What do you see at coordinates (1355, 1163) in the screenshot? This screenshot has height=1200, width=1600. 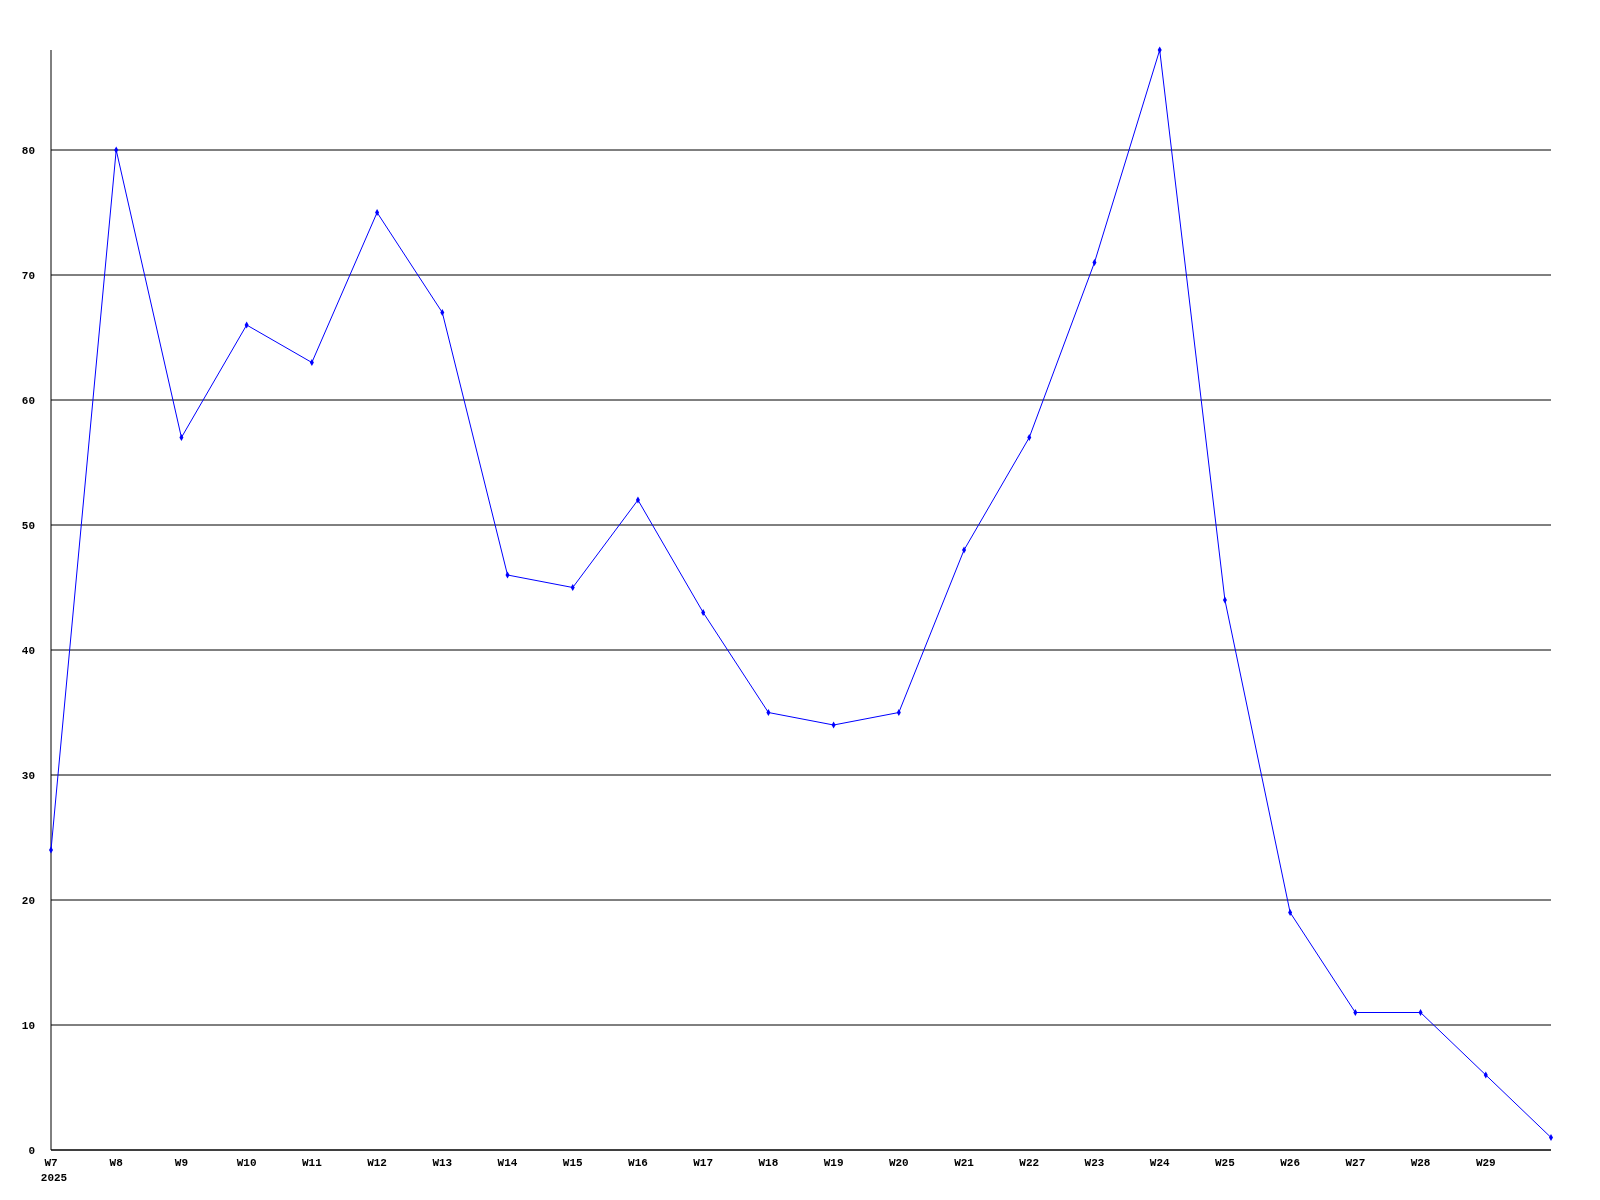 I see `x-tick-label: W27` at bounding box center [1355, 1163].